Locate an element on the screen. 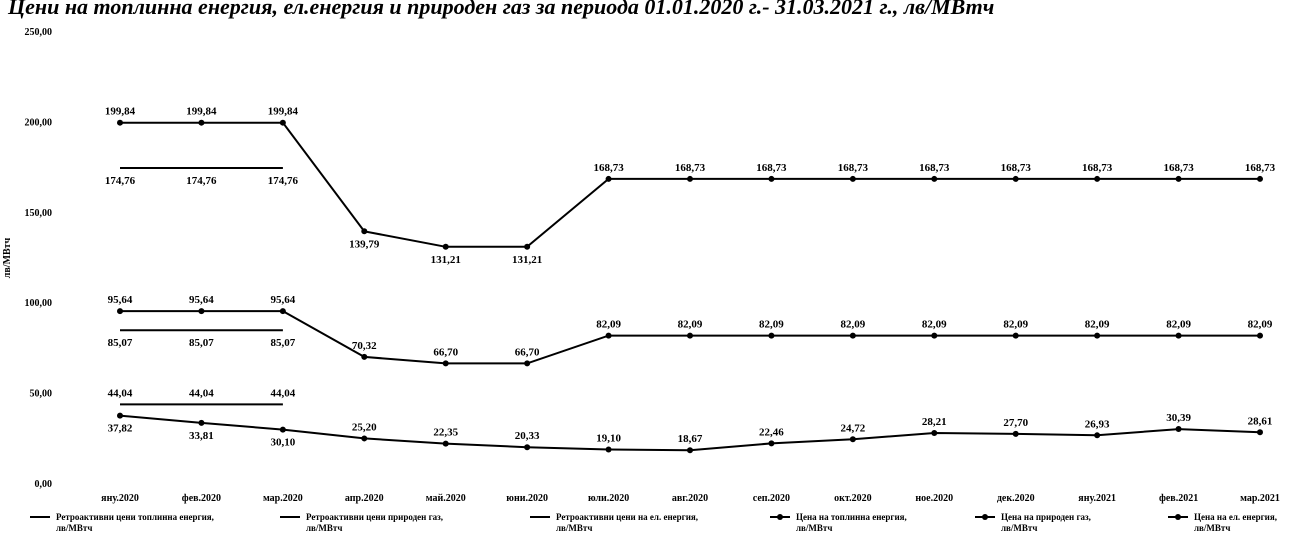  data-label: 66,70 is located at coordinates (527, 352).